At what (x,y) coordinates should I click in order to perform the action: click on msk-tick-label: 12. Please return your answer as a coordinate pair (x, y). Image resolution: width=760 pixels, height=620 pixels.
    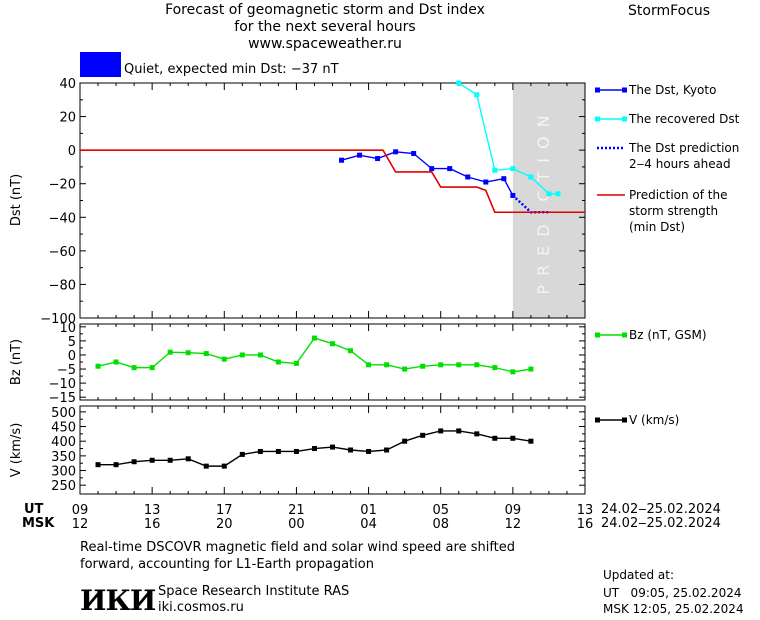
    Looking at the image, I should click on (80, 524).